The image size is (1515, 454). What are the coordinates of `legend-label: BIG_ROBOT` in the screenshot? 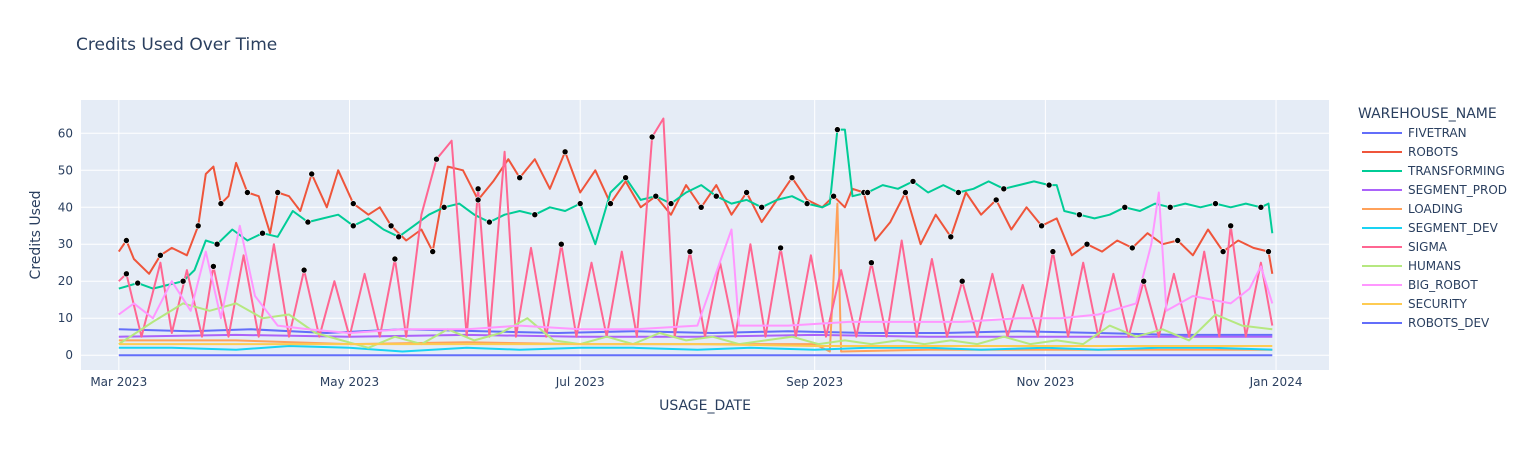 It's located at (1443, 285).